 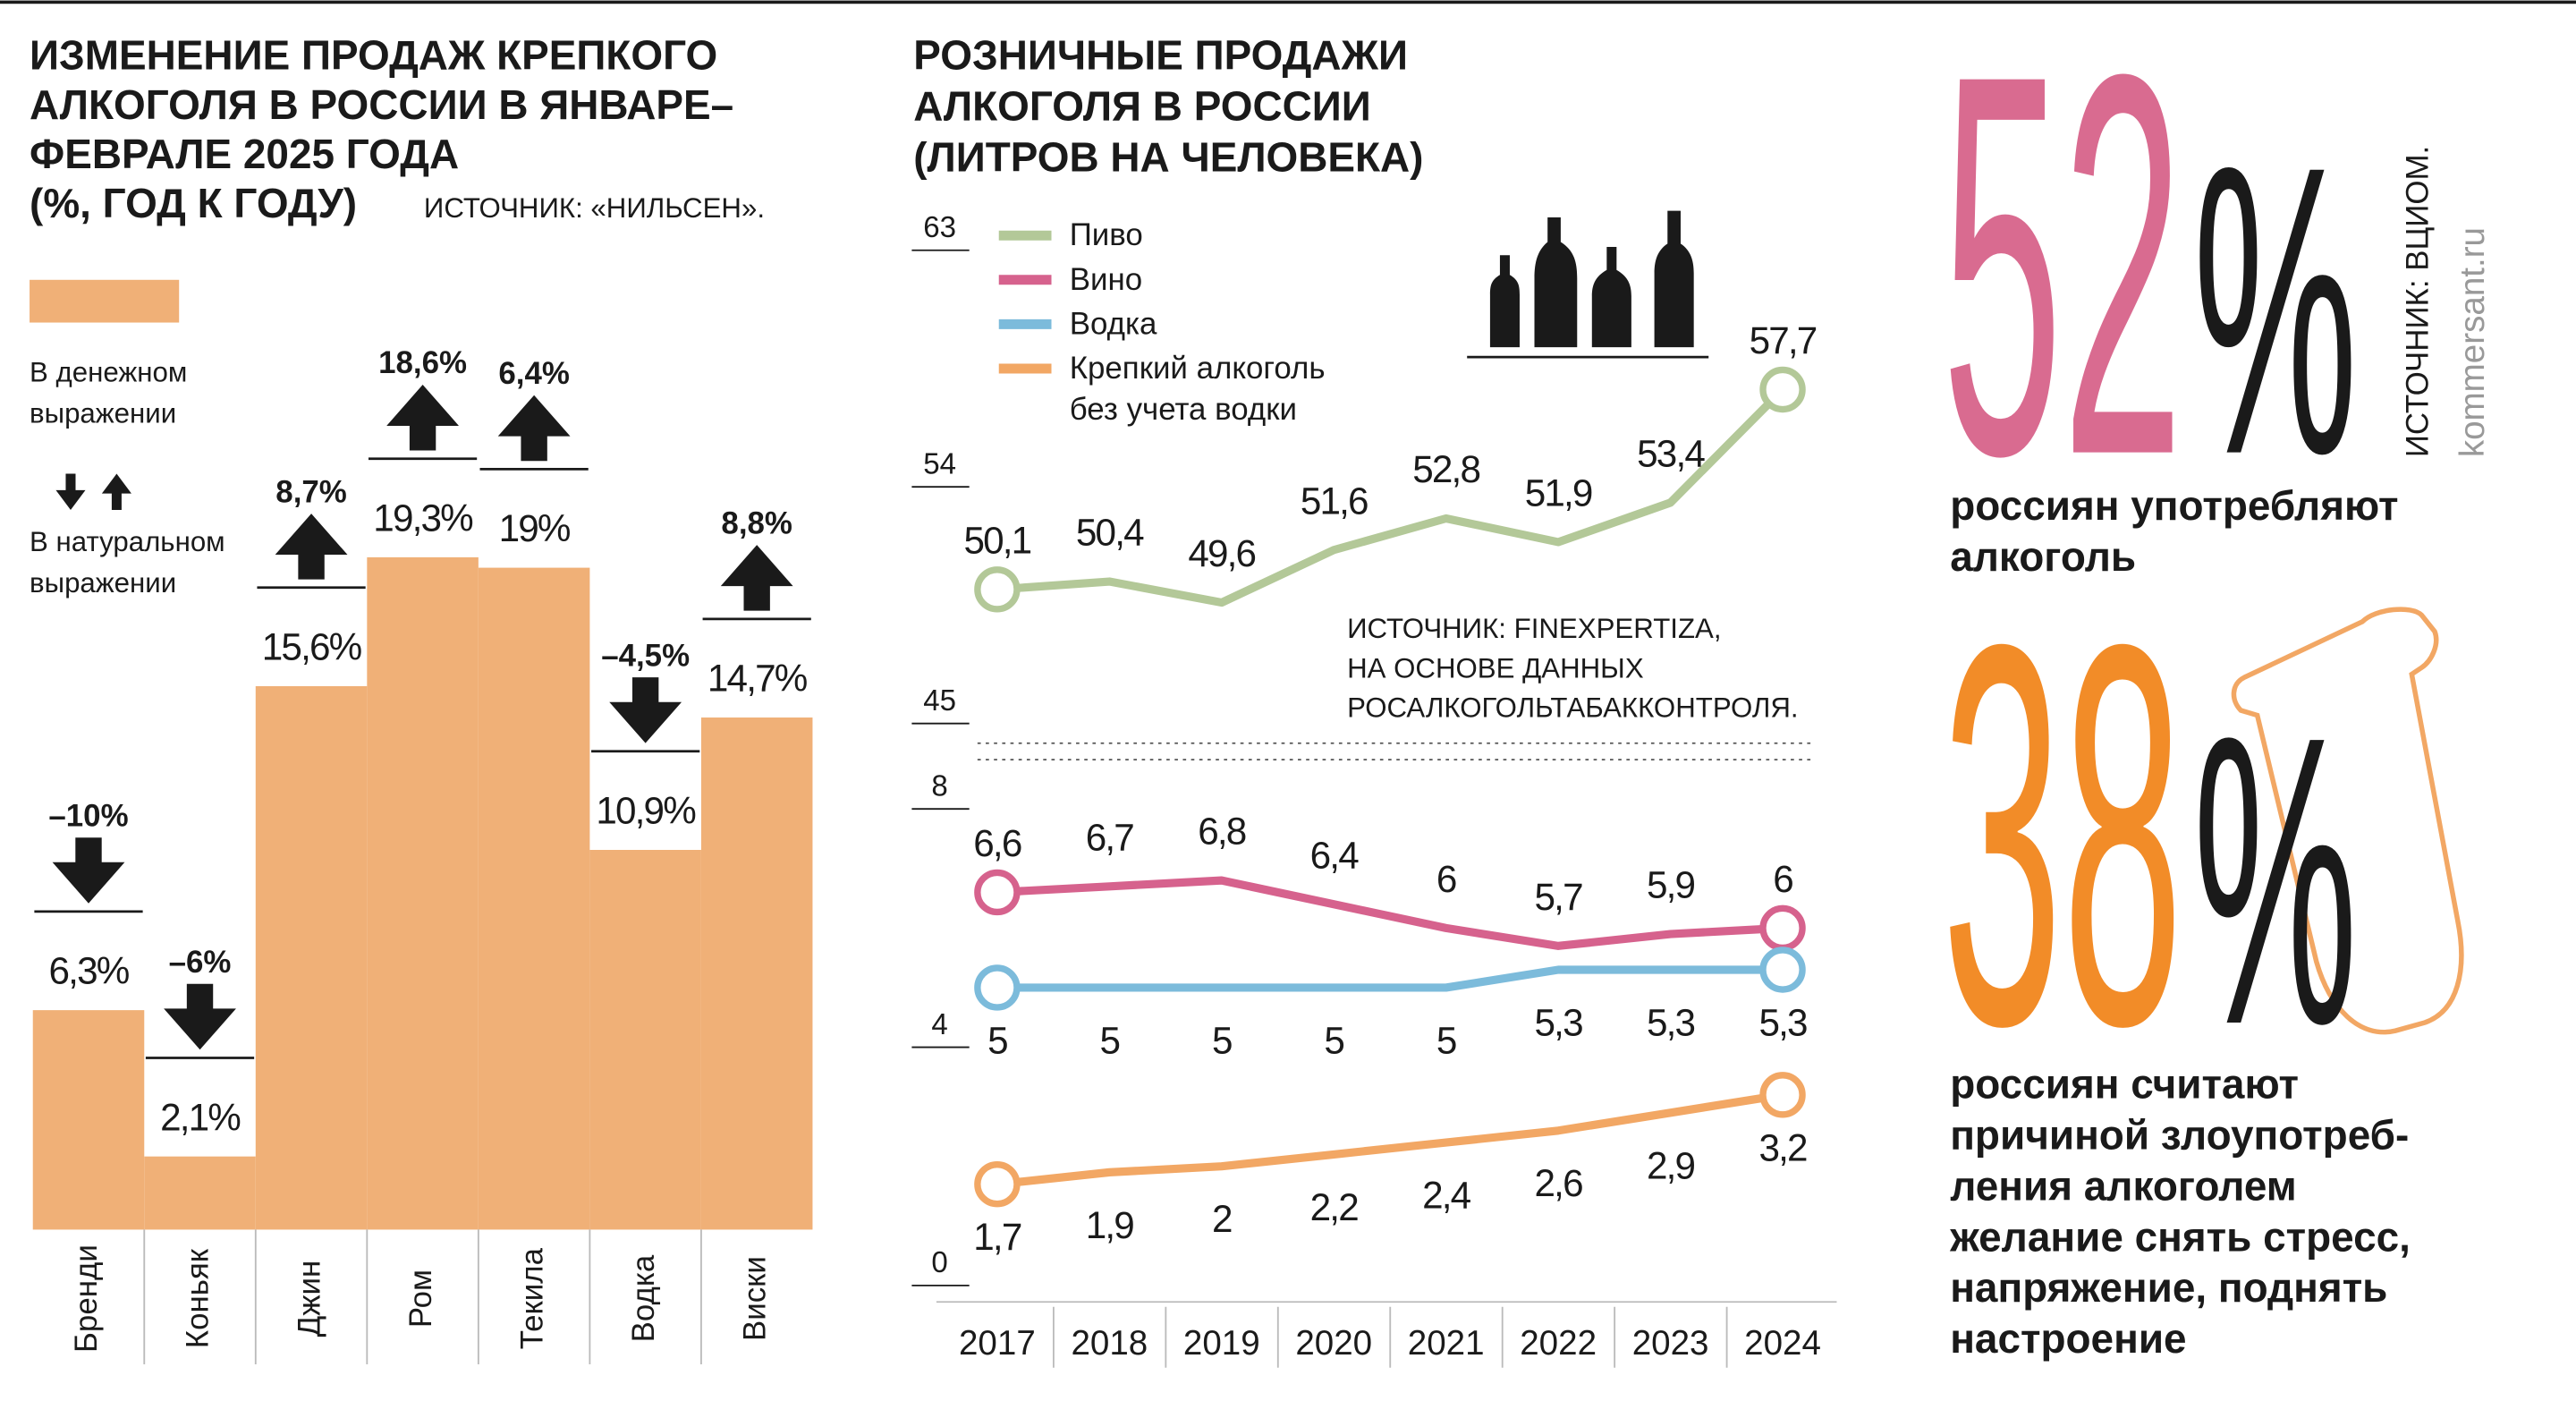 What do you see at coordinates (1113, 323) in the screenshot?
I see `legend-label: Водка` at bounding box center [1113, 323].